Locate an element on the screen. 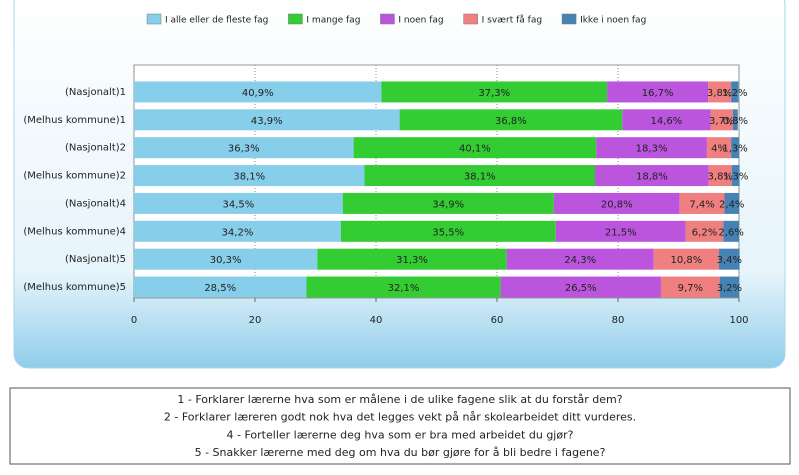 This screenshot has width=799, height=475. value-label: 31,3% is located at coordinates (412, 260).